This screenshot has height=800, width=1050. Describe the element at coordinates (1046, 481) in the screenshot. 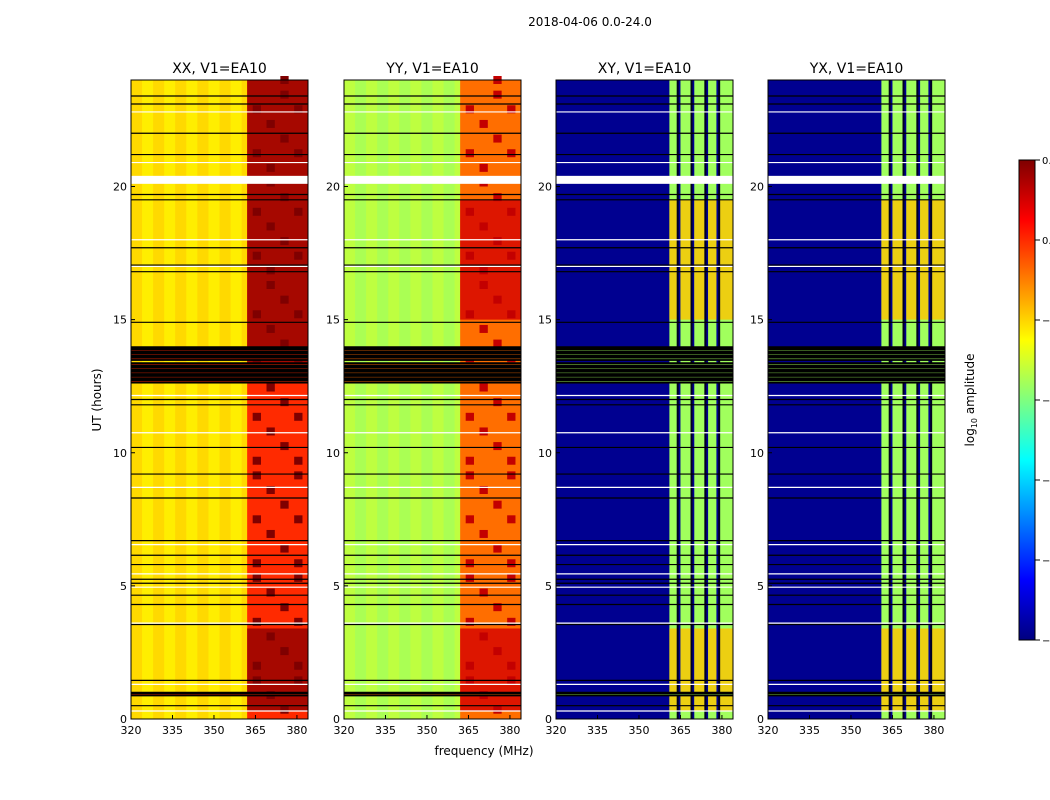

I see `colorbar-tick-label: −1.5` at that location.